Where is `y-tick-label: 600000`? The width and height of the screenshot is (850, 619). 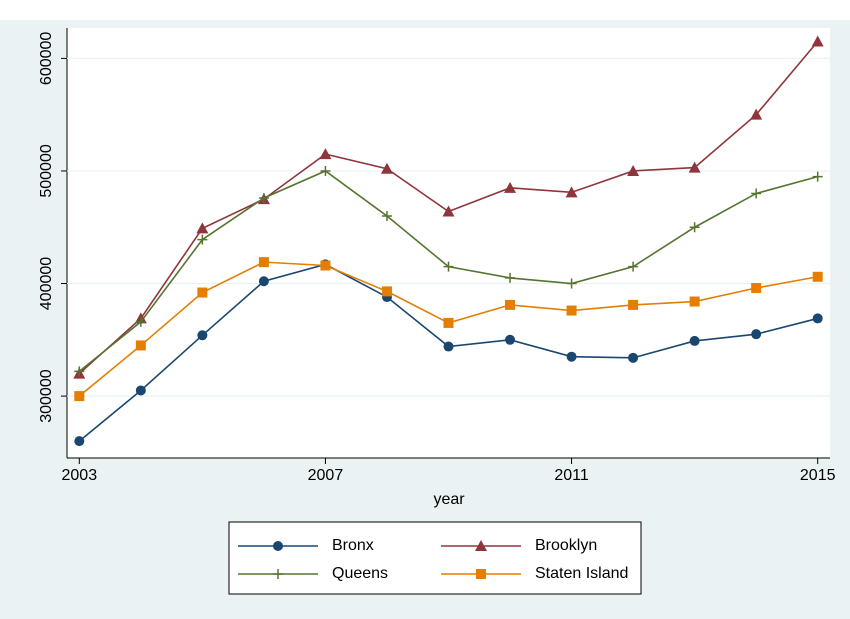
y-tick-label: 600000 is located at coordinates (46, 58).